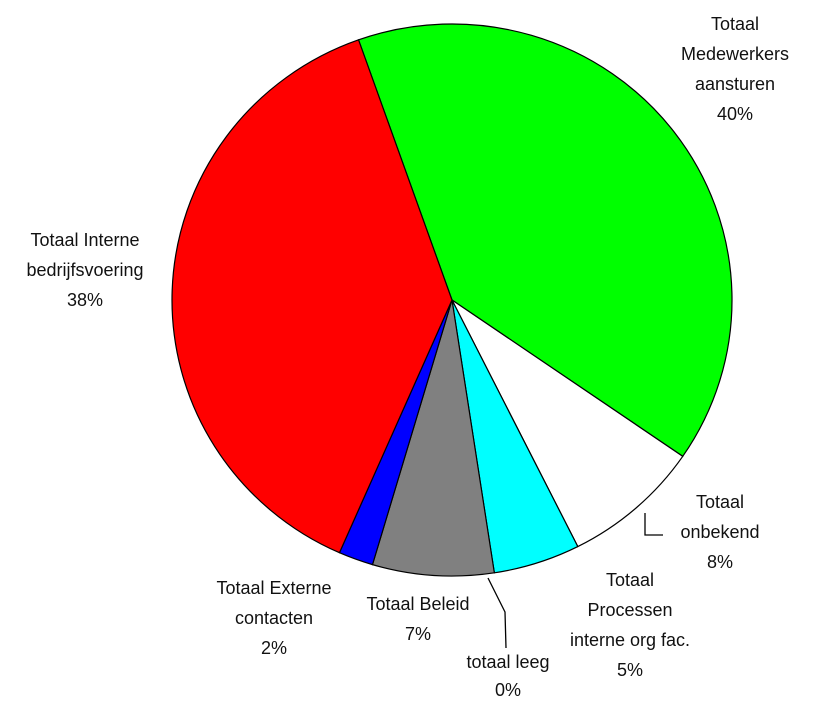 This screenshot has height=701, width=833. I want to click on slice-label-line: onbekend, so click(719, 532).